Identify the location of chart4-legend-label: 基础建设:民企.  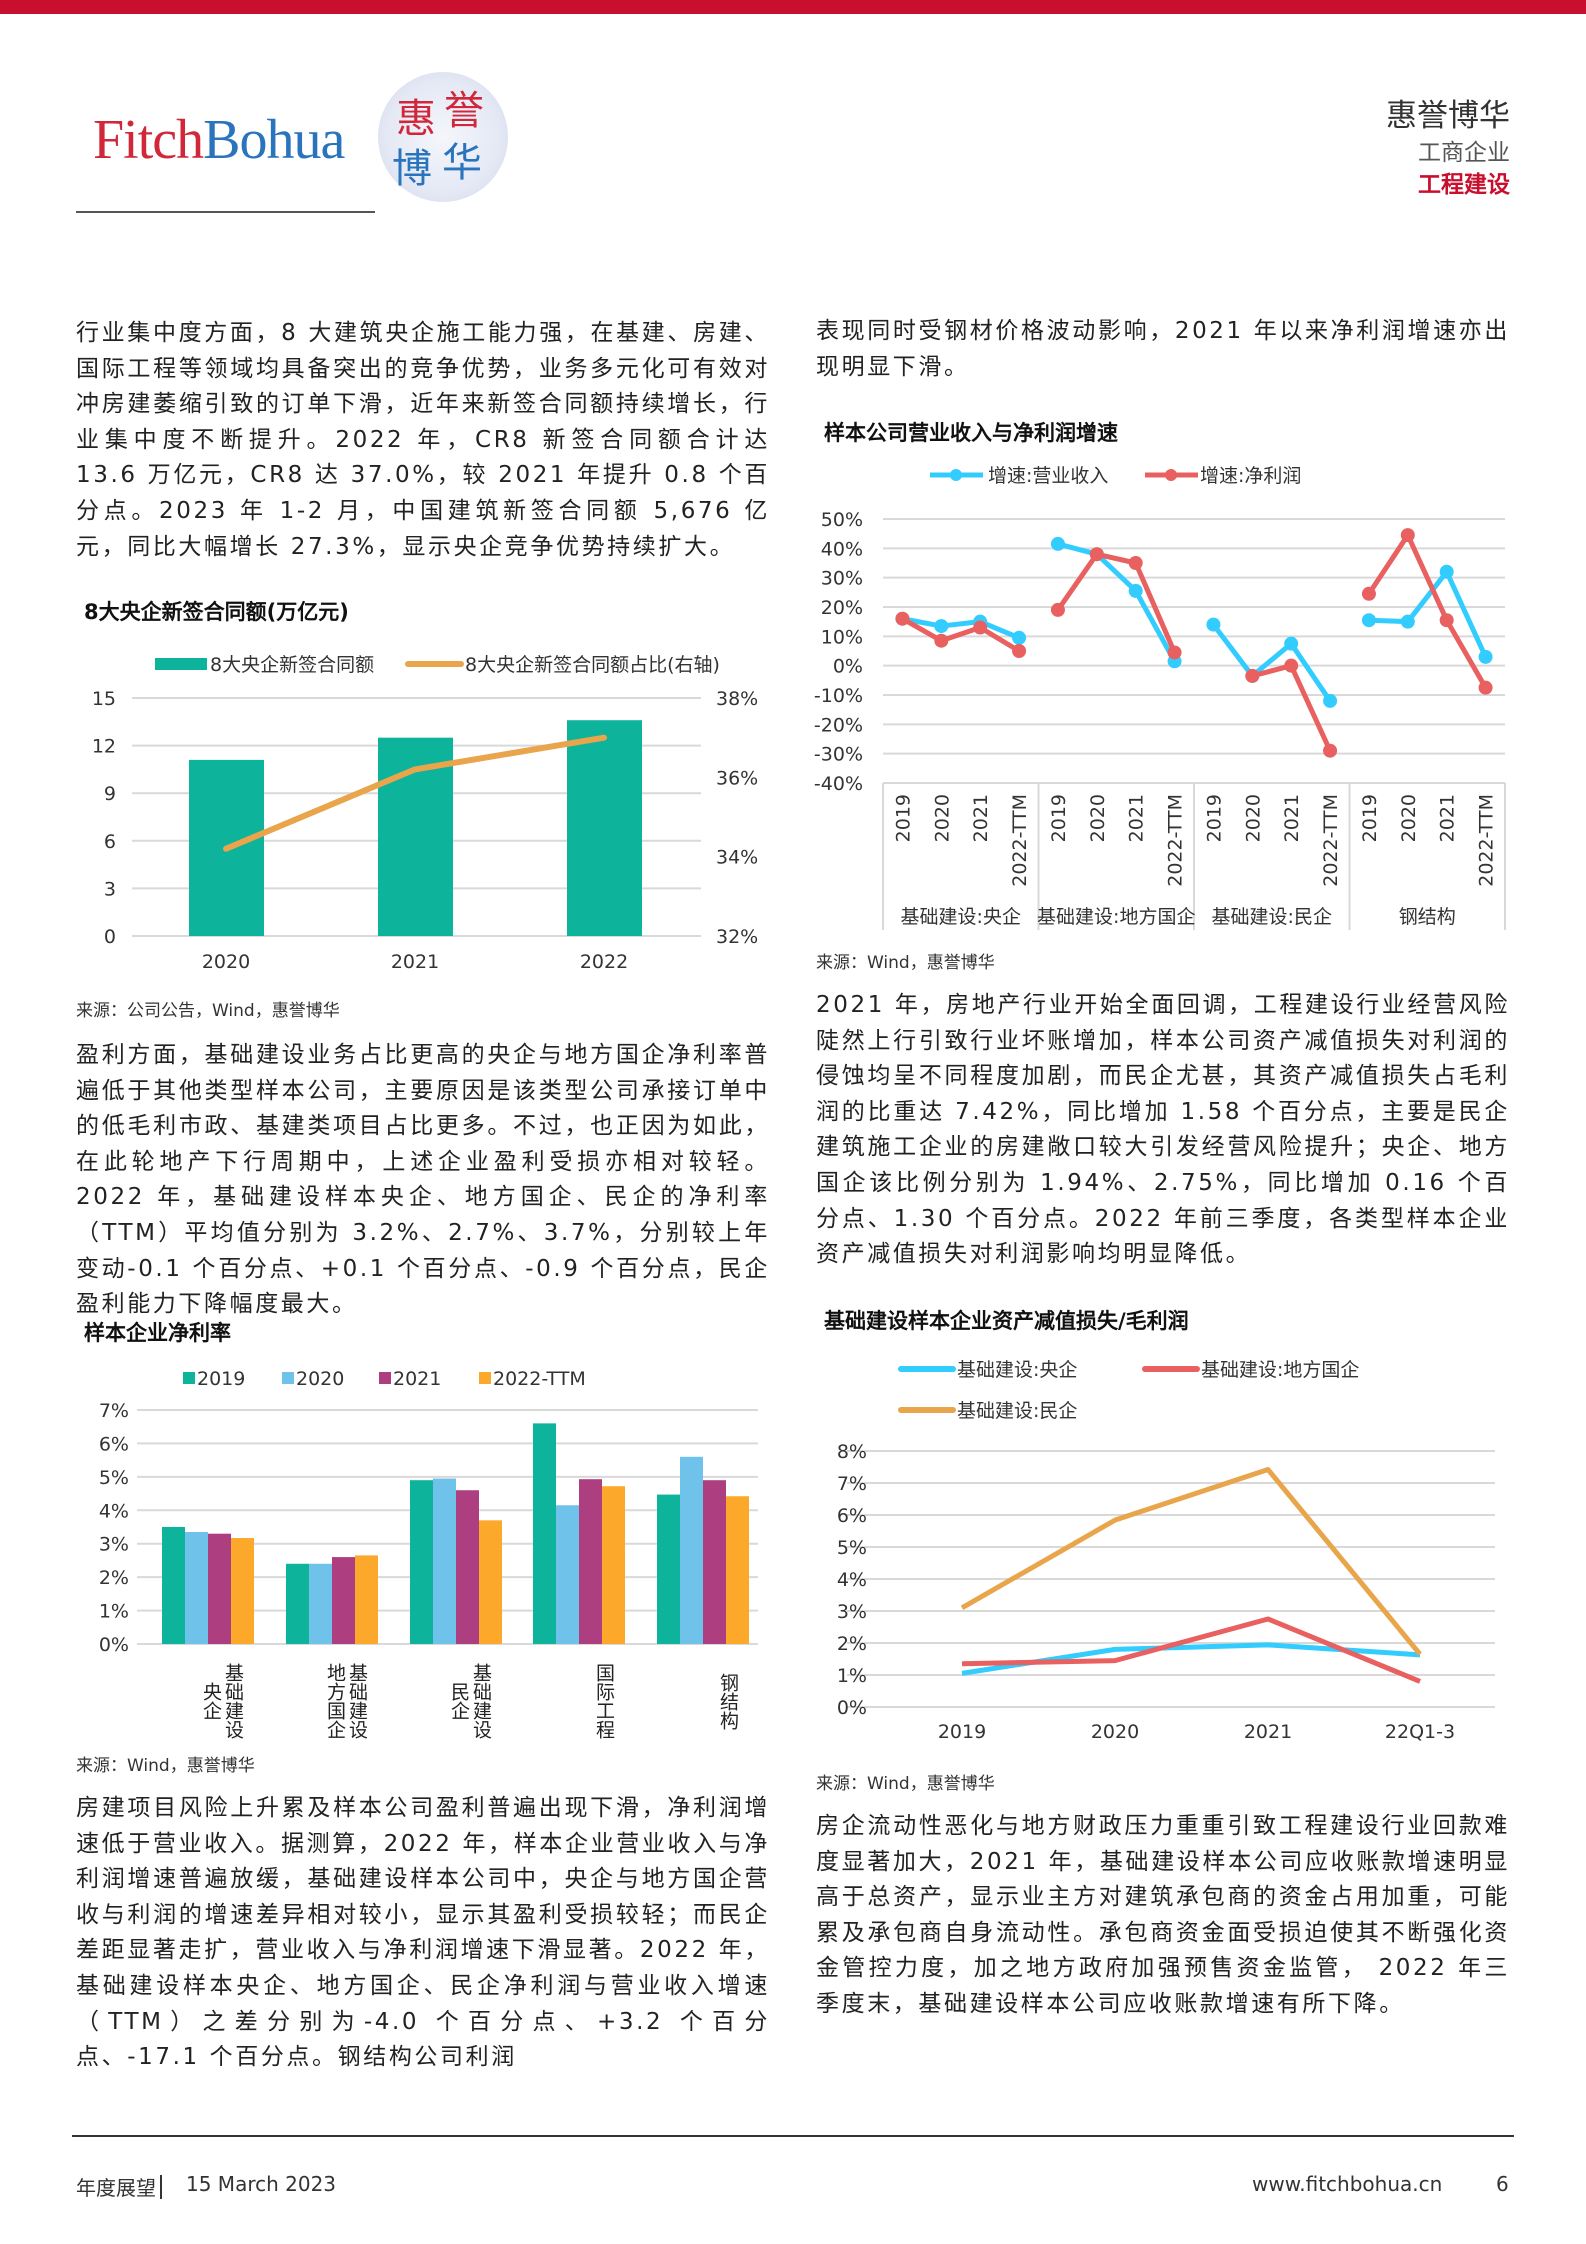
(1017, 1411).